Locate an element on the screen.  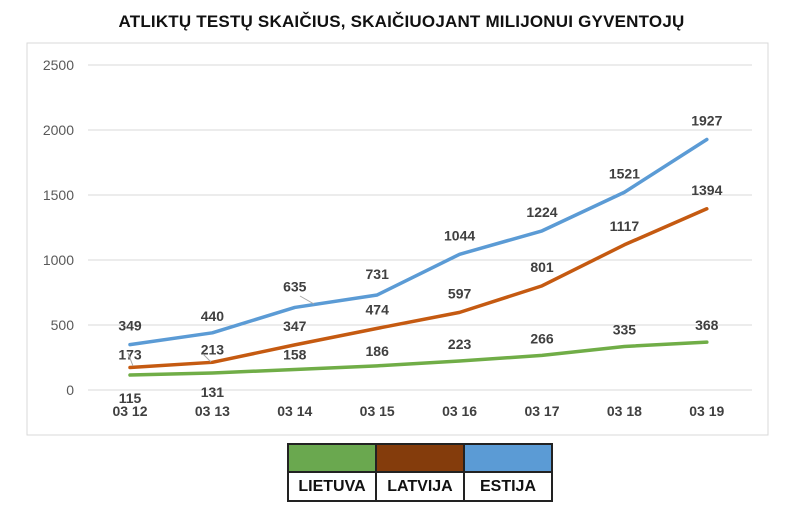
data-label-latvija: 173 is located at coordinates (130, 355).